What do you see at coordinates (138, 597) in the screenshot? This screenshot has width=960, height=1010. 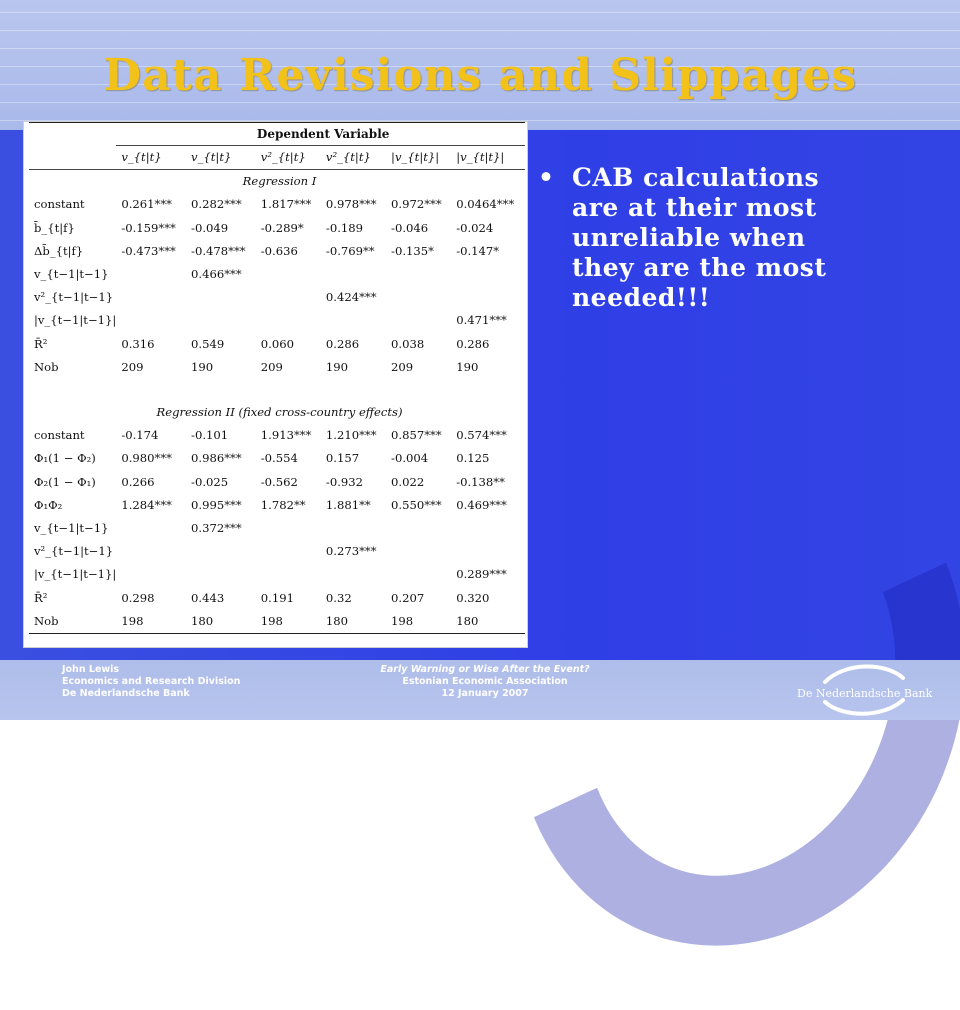 I see `table-cell: 0.298` at bounding box center [138, 597].